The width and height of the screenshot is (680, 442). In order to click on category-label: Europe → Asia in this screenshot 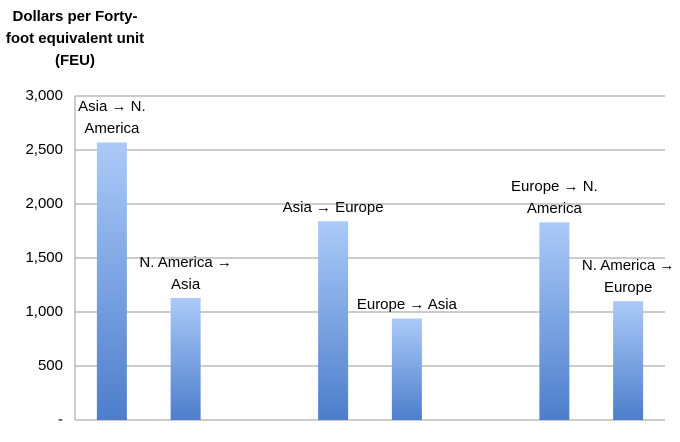, I will do `click(406, 305)`.